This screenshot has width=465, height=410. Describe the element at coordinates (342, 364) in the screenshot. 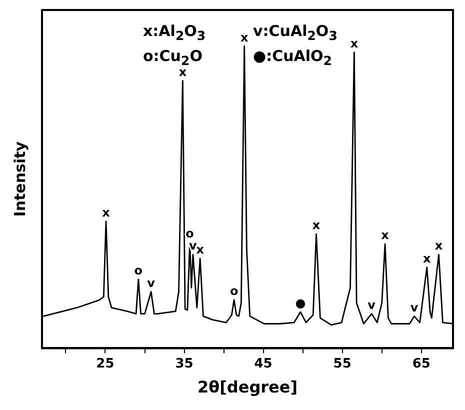

I see `x-tick-label: 55` at that location.